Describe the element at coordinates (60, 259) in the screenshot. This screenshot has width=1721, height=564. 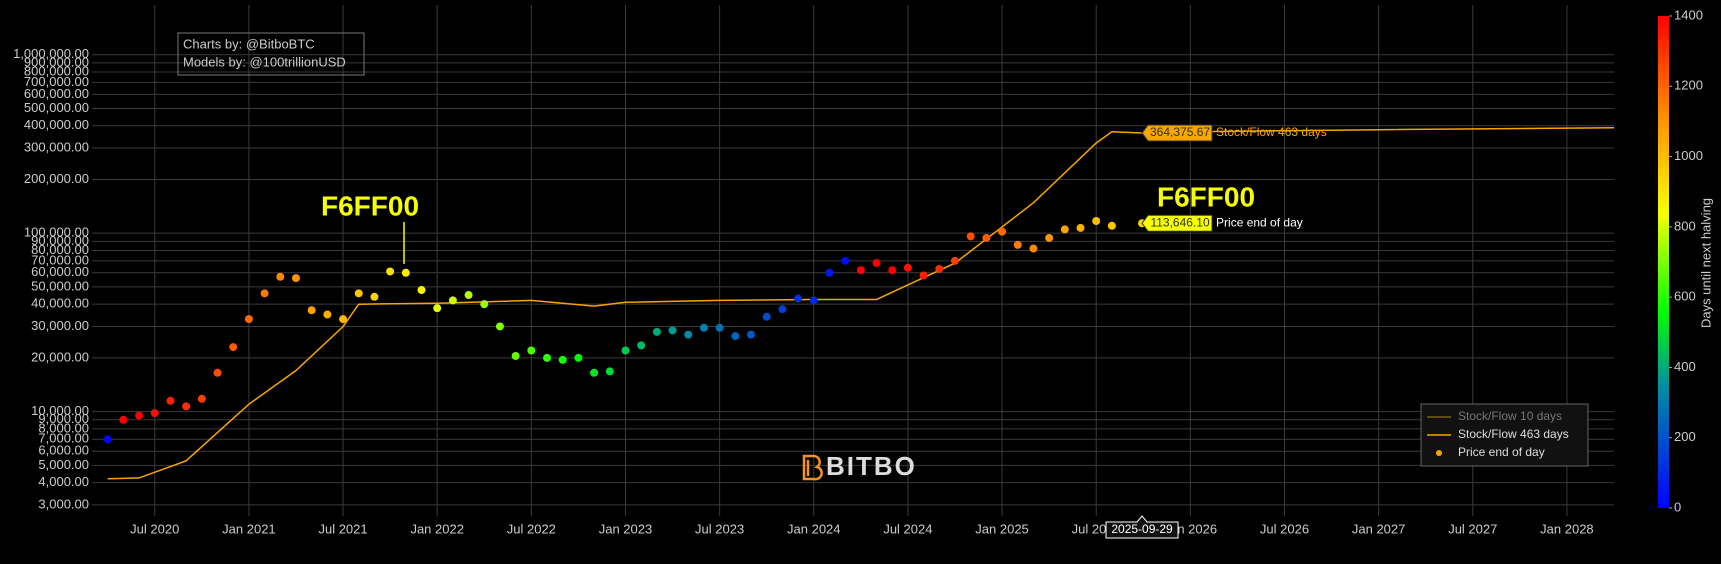
I see `y-tick-label: 70,000.00` at that location.